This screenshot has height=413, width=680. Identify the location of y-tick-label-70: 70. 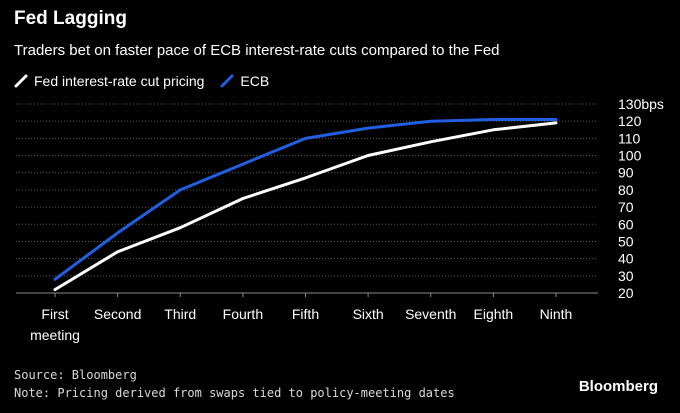
(626, 207).